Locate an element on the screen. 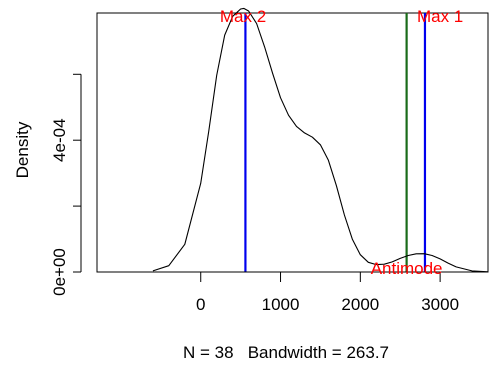 Image resolution: width=495 pixels, height=376 pixels. annotation-label-2: Antimode is located at coordinates (407, 268).